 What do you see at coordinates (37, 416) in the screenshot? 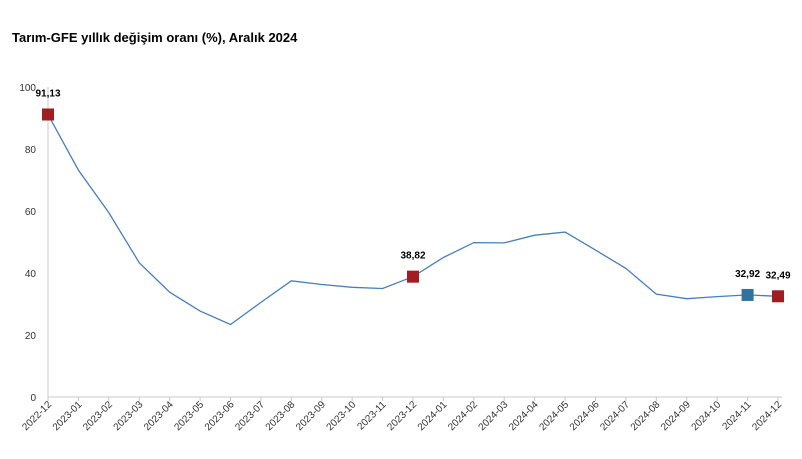
I see `x-tick-label: 2022-12` at bounding box center [37, 416].